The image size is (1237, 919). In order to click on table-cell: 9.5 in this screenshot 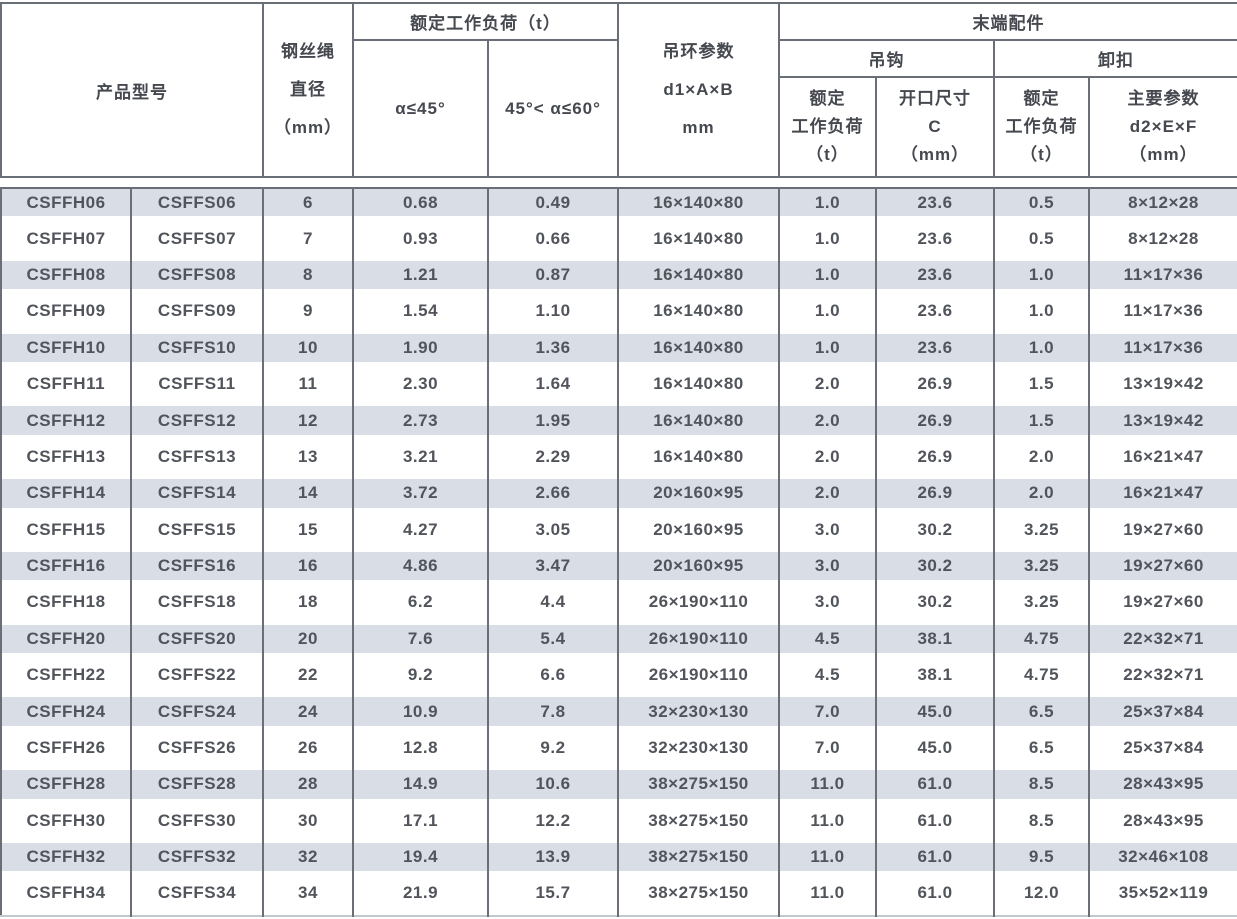, I will do `click(1041, 861)`.